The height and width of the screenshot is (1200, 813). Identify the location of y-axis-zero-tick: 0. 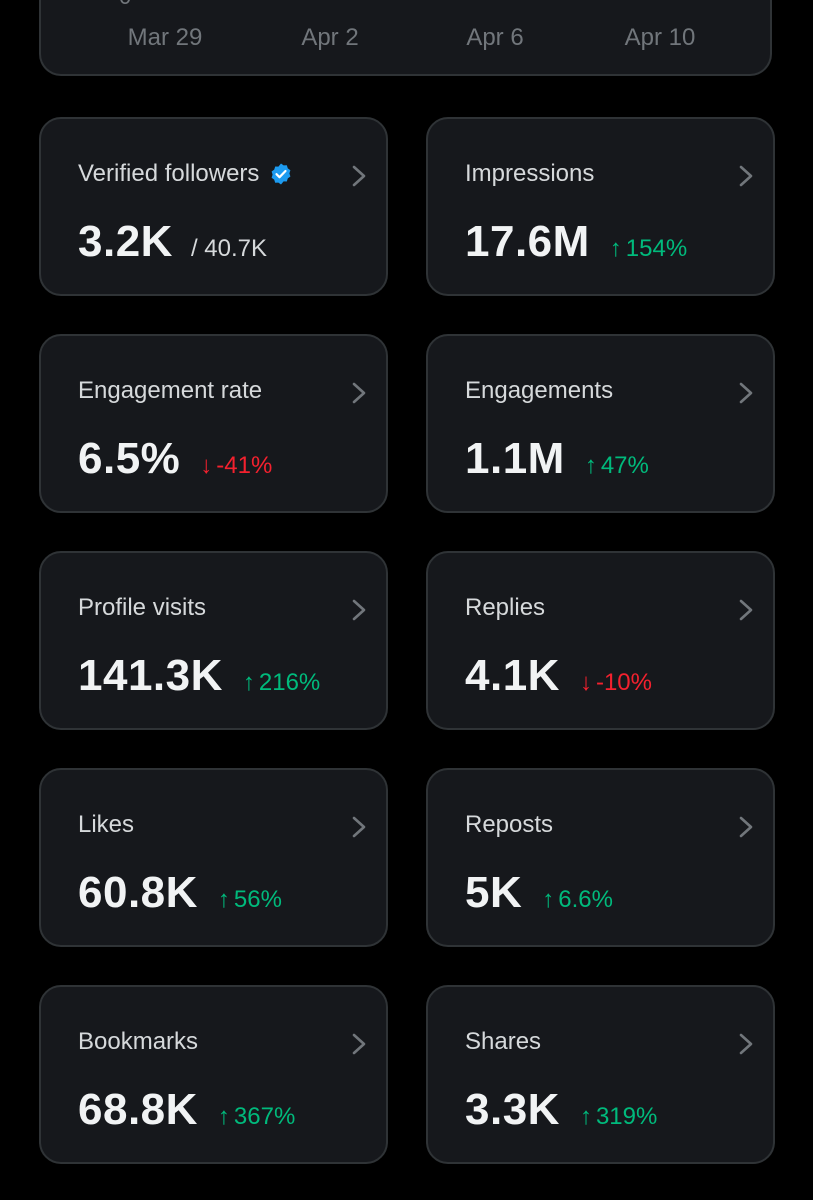
(125, 4).